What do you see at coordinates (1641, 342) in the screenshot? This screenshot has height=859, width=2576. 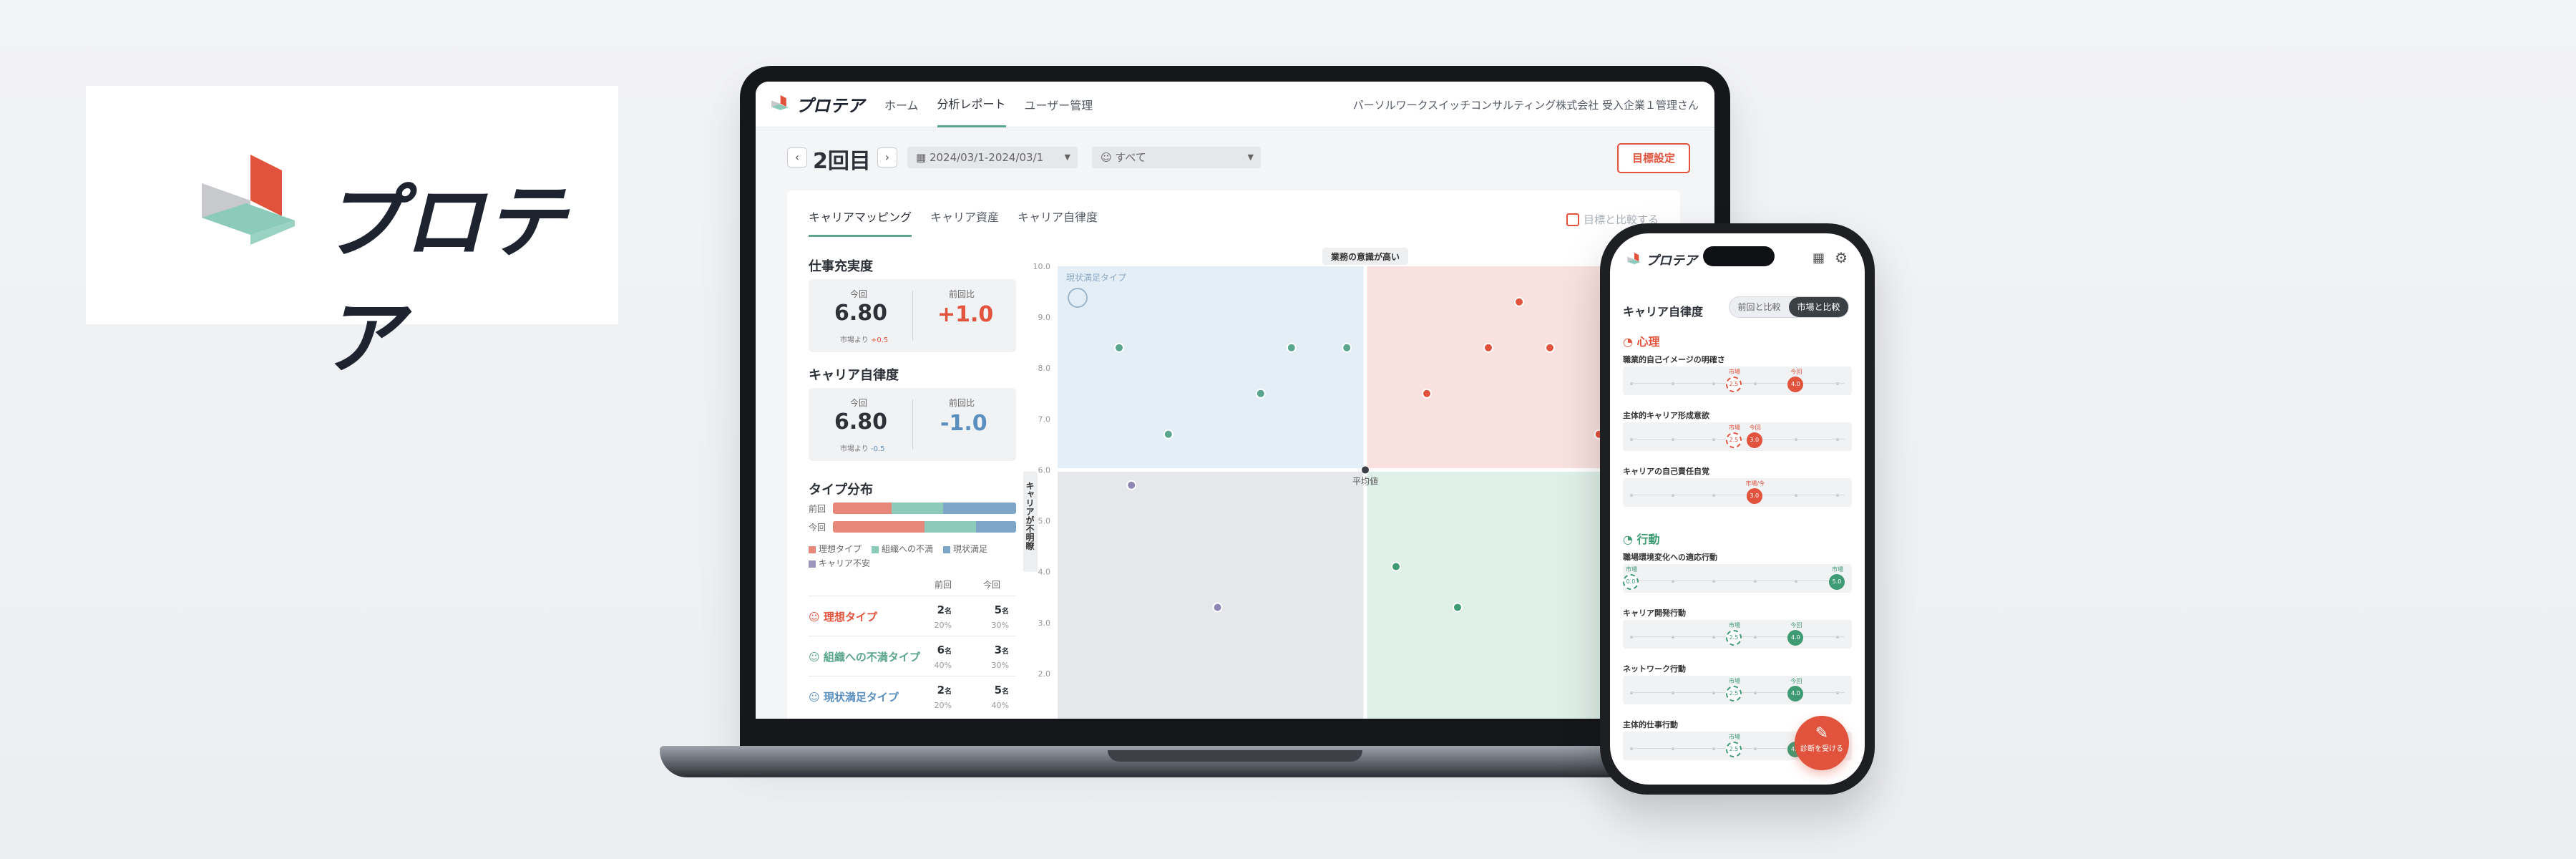 I see `phone-section-title: ◔ 心理` at bounding box center [1641, 342].